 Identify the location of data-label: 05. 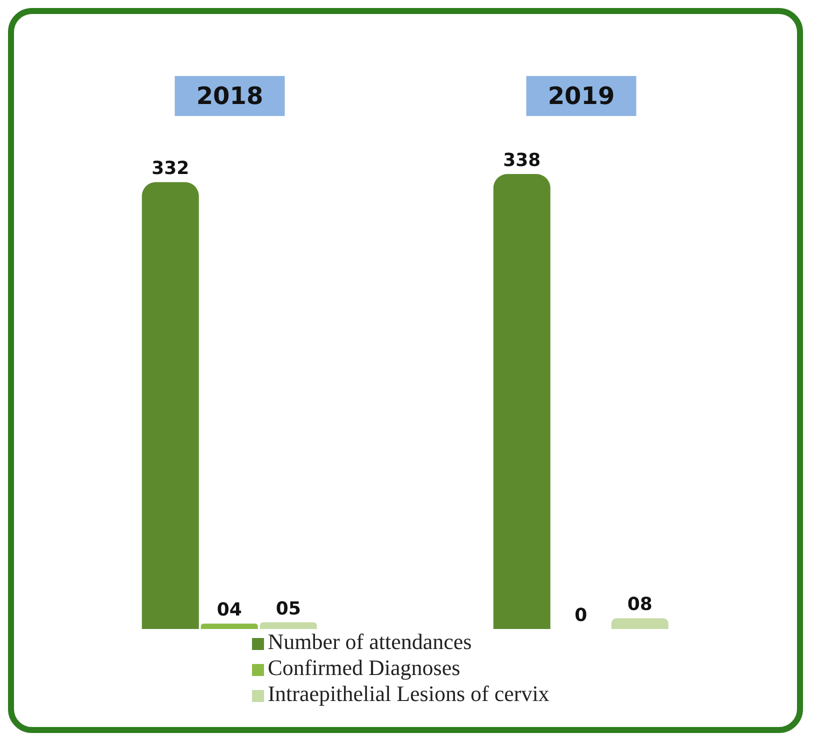
(288, 609).